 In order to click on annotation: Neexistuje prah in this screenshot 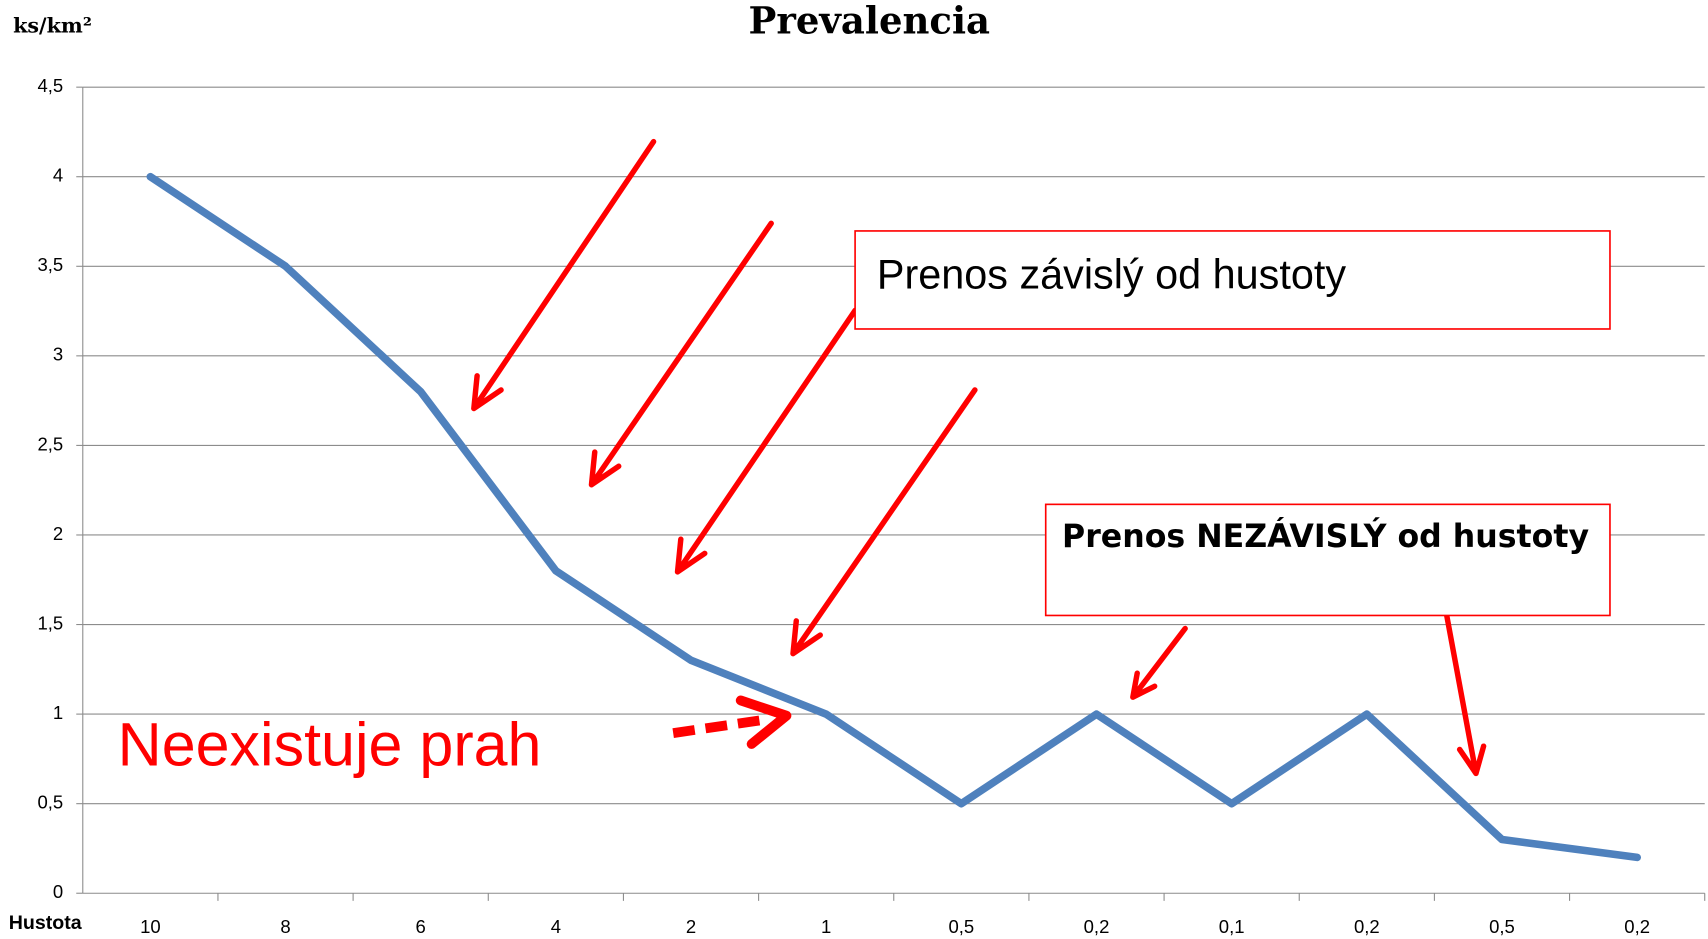, I will do `click(330, 745)`.